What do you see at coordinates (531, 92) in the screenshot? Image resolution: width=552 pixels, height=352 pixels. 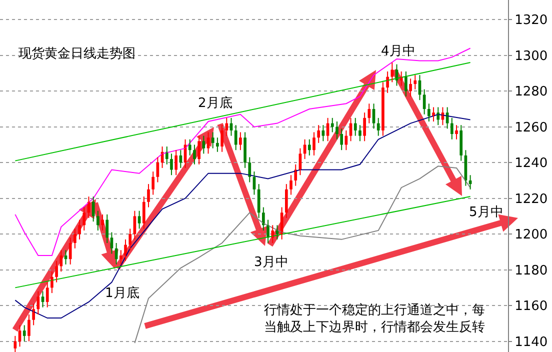 I see `y-tick-label: 1280` at bounding box center [531, 92].